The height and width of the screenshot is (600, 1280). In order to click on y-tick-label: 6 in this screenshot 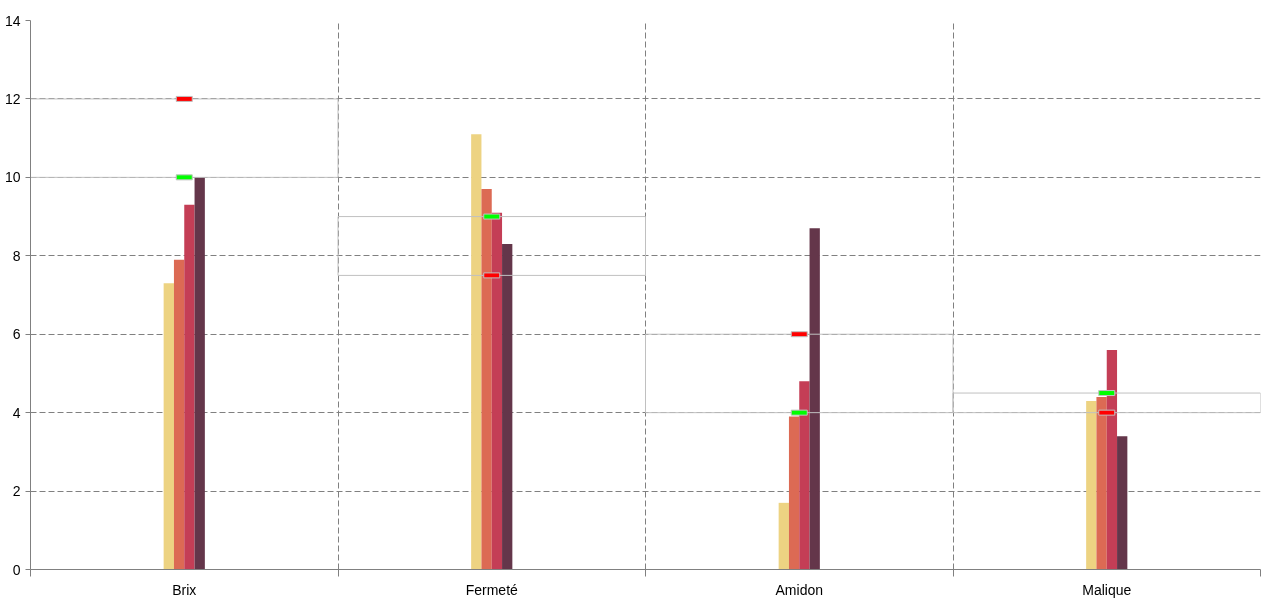, I will do `click(16, 334)`.